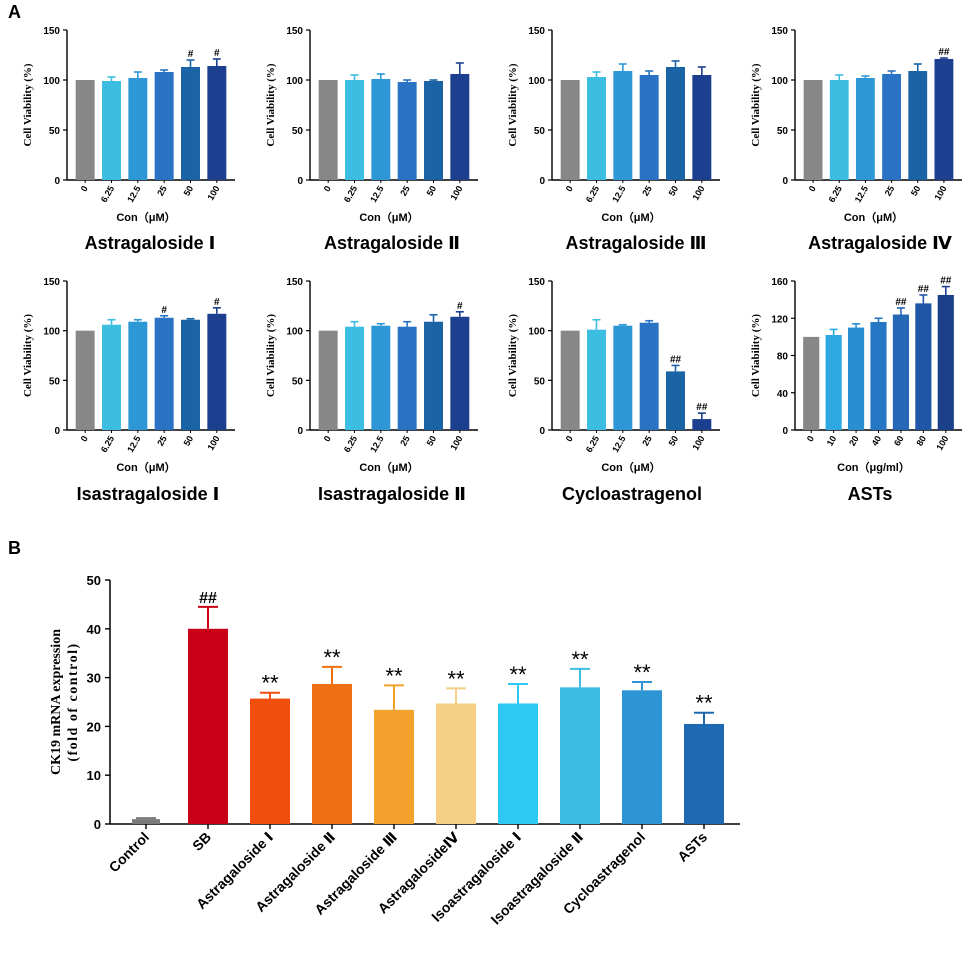 The width and height of the screenshot is (969, 959). I want to click on panel-b-label: B, so click(14, 548).